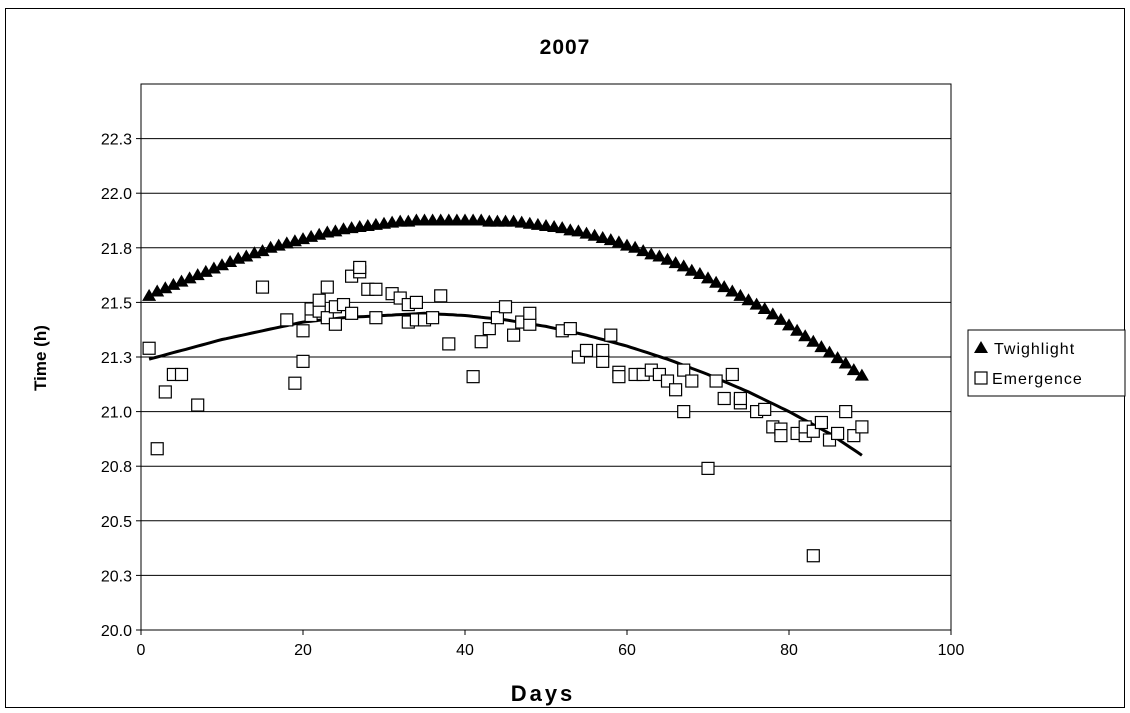  Describe the element at coordinates (116, 303) in the screenshot. I see `y-tick-label: 21.5` at that location.